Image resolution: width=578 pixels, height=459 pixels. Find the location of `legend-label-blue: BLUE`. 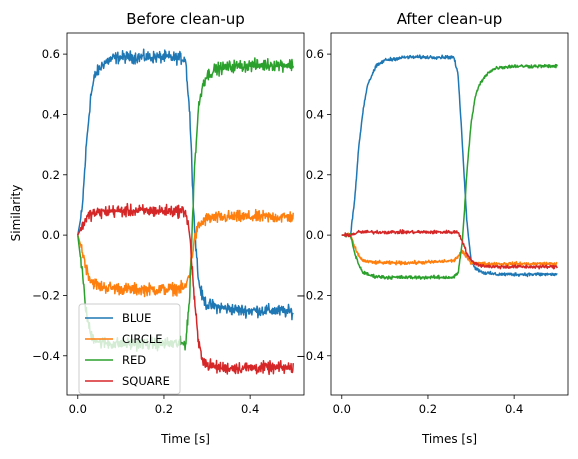

legend-label-blue: BLUE is located at coordinates (136, 318).